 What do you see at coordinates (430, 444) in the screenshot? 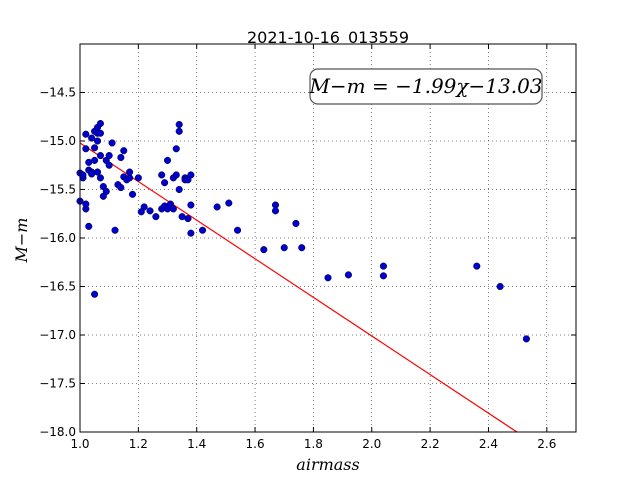
I see `x-tick-label: 2.2` at bounding box center [430, 444].